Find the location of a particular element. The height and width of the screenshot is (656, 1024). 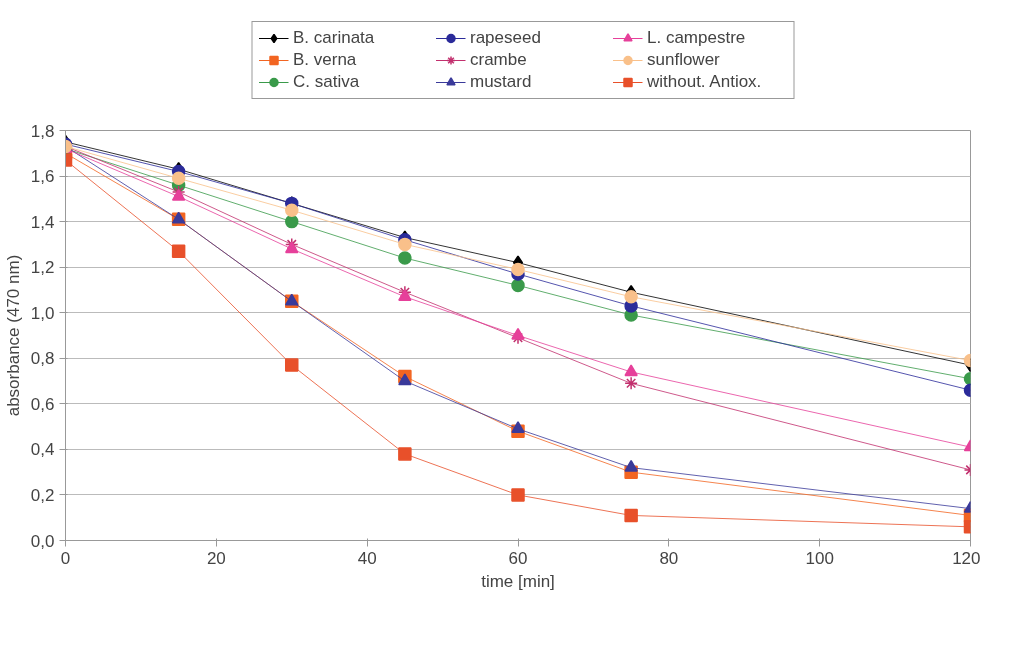

x-tick-label: 120 is located at coordinates (966, 558).